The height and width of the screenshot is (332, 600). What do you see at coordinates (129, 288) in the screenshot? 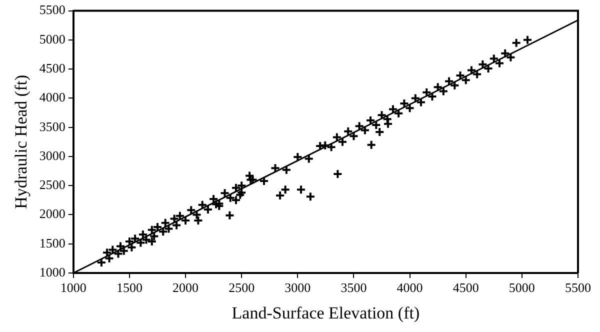
I see `x-tick-label: 1500` at bounding box center [129, 288].